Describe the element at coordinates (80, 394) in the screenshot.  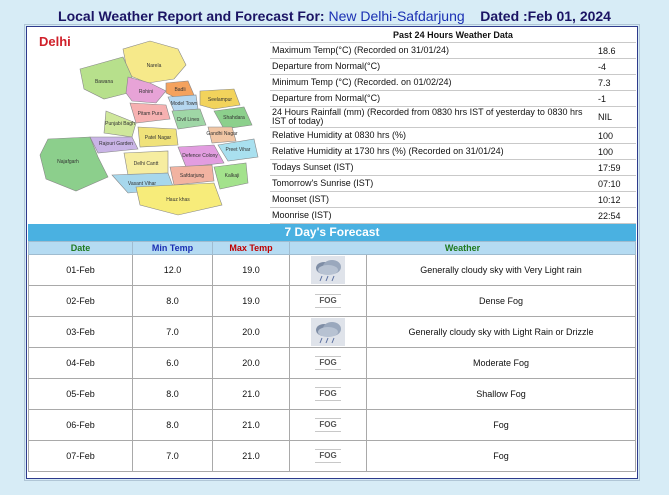
I see `forecast-date: 05-Feb` at that location.